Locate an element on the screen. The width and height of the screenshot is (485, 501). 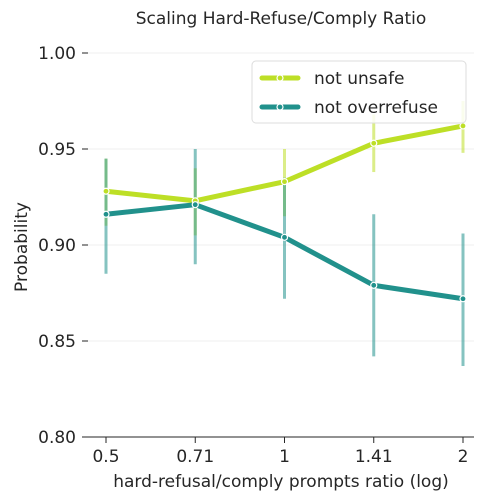
y-tick-label-3: 0.95 is located at coordinates (57, 150).